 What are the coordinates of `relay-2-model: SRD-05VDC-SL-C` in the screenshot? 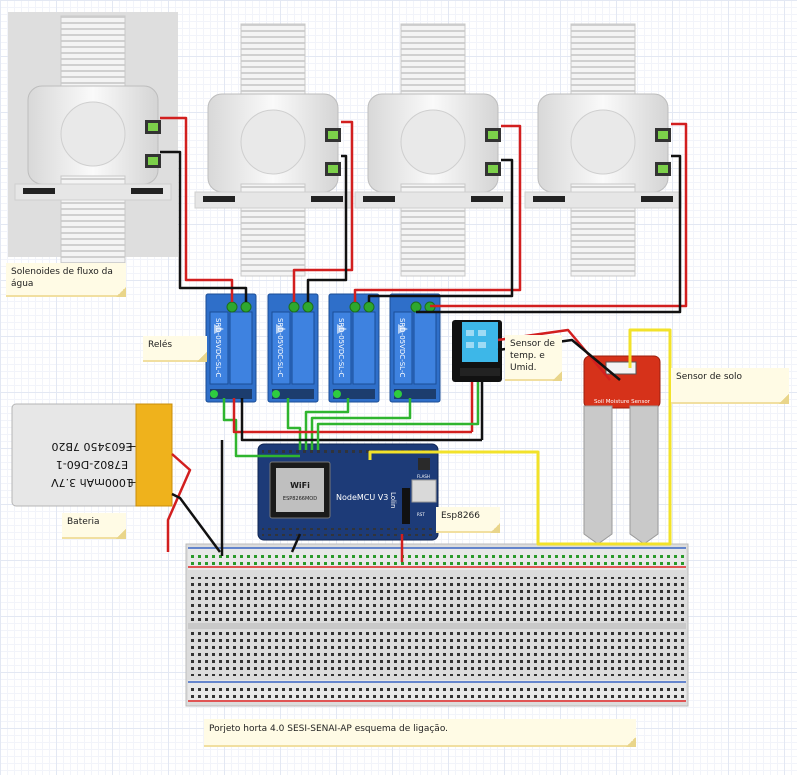 It's located at (280, 347).